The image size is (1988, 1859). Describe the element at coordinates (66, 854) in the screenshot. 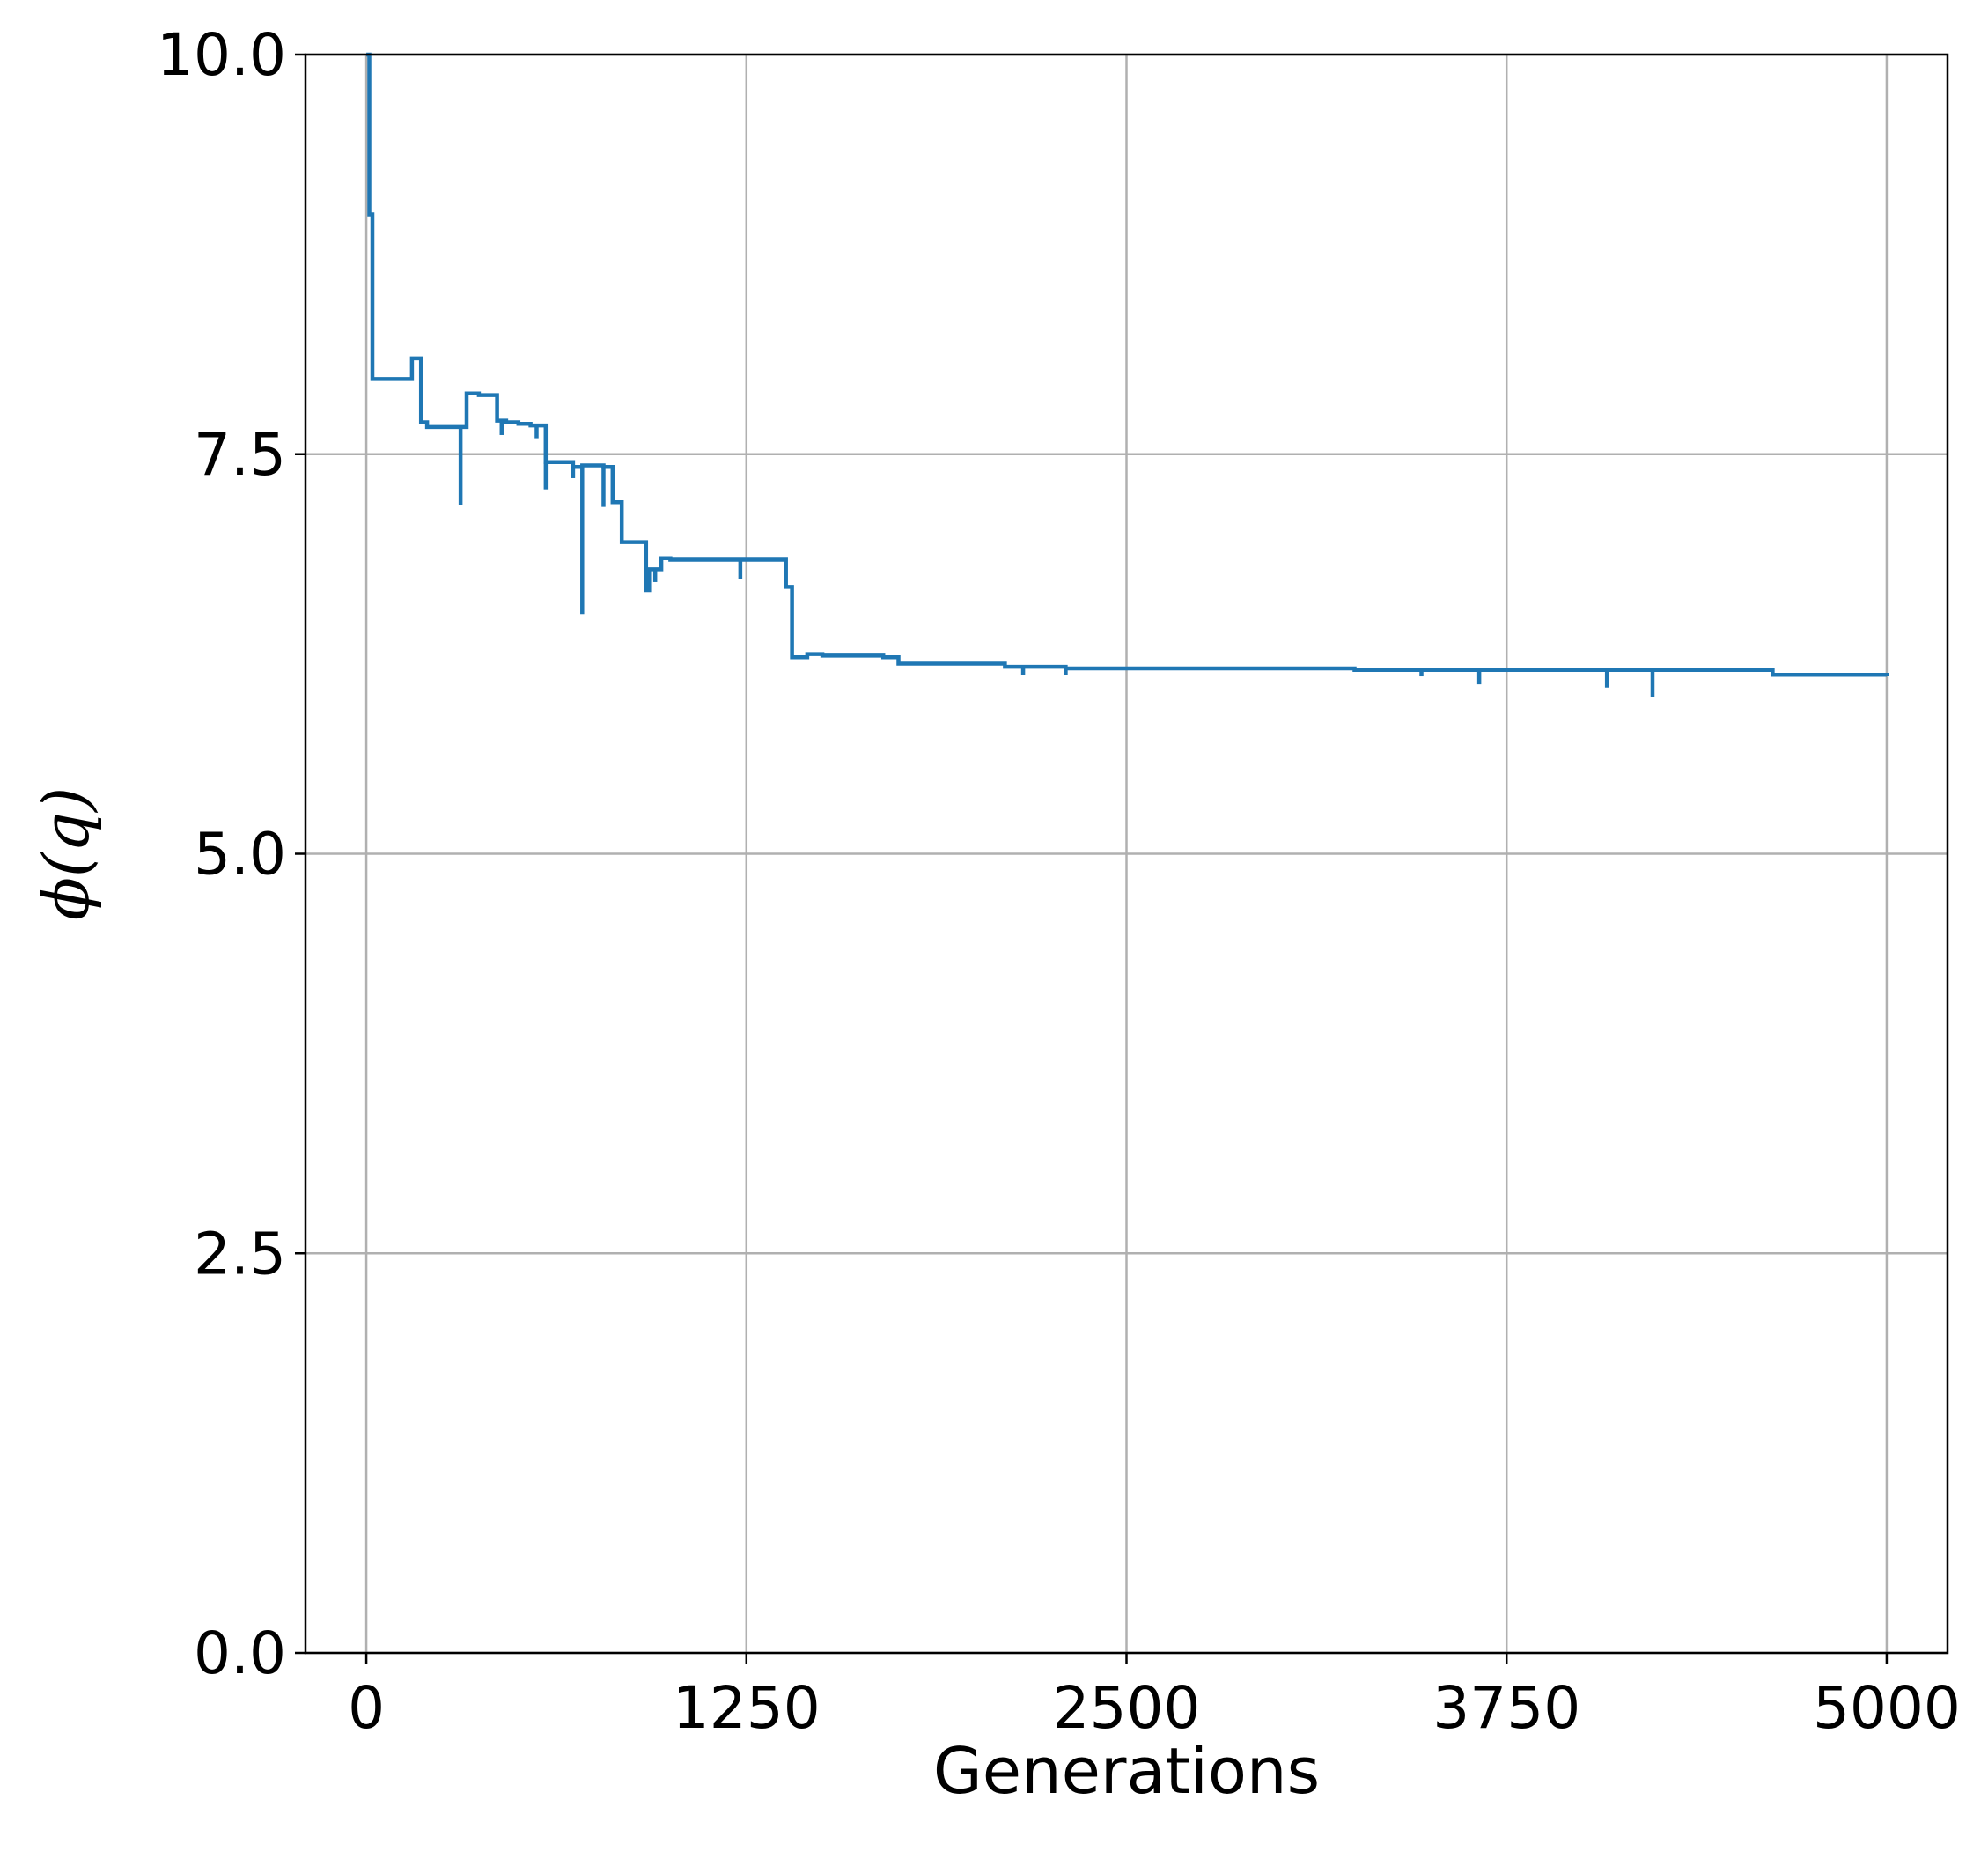

I see `y-axis-label: ϕ(q)` at that location.